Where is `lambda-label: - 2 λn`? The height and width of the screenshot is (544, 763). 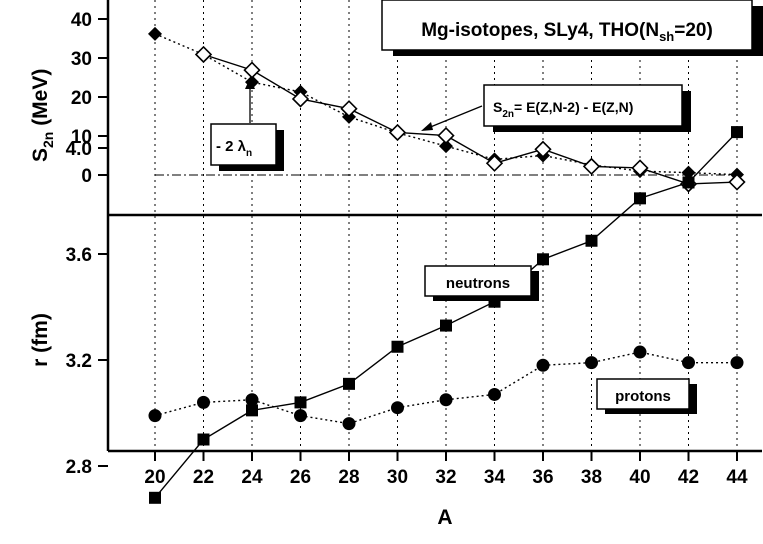
lambda-label: - 2 λn is located at coordinates (234, 148).